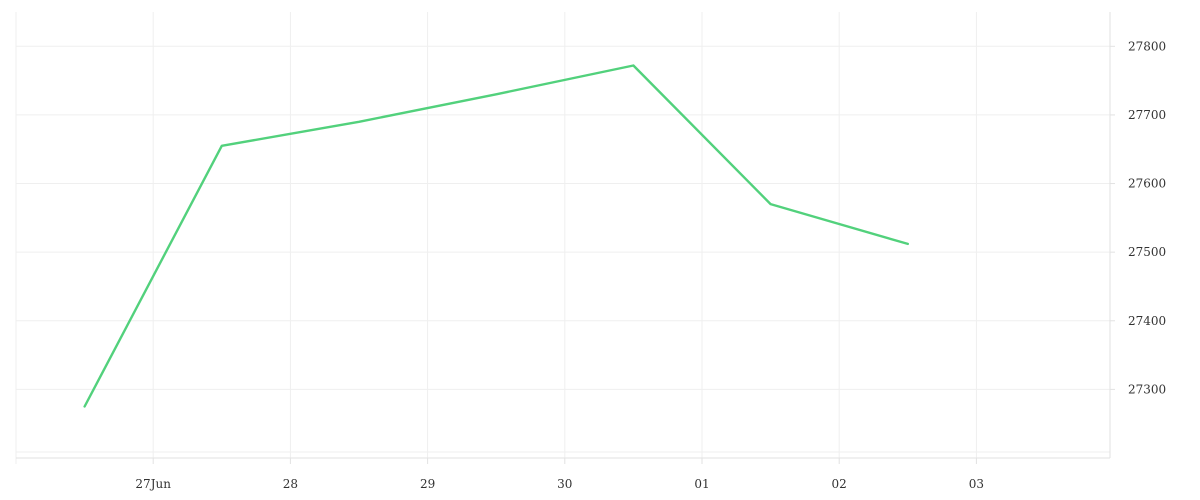 This screenshot has width=1200, height=500. What do you see at coordinates (839, 484) in the screenshot?
I see `x-tick-label: 02` at bounding box center [839, 484].